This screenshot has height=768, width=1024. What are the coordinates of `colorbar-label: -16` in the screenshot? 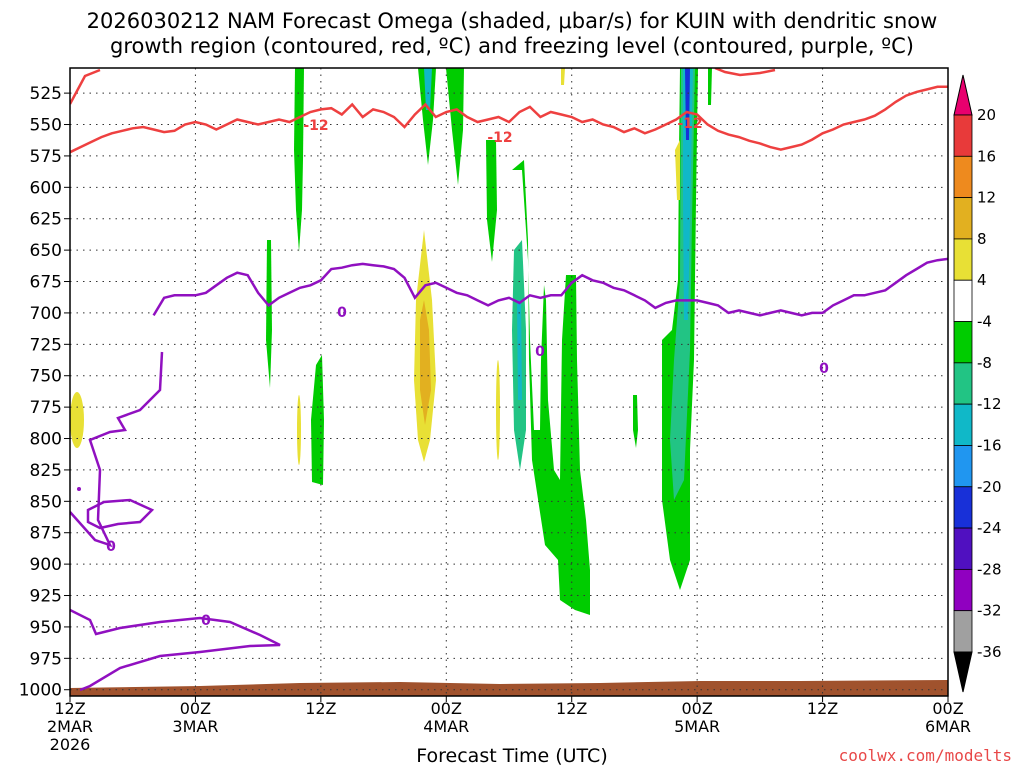 It's located at (989, 445).